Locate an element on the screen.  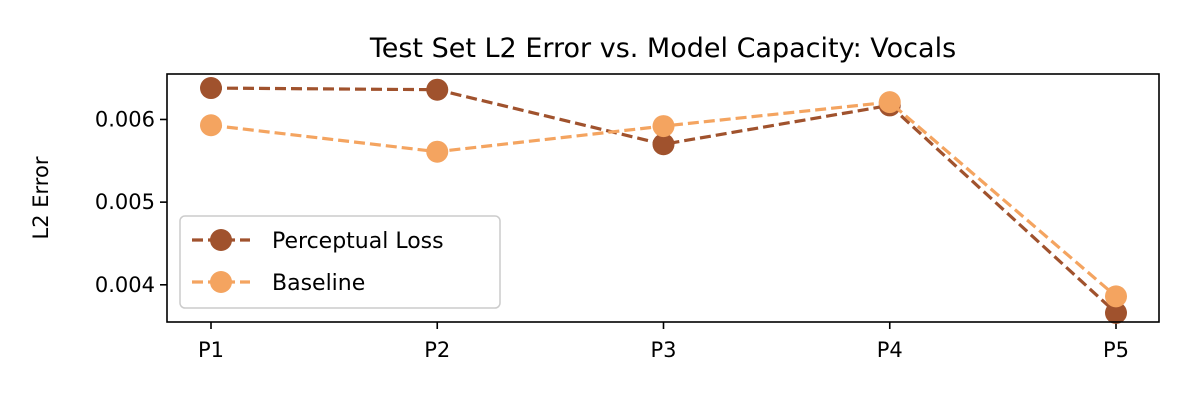
legend-box is located at coordinates (340, 262).